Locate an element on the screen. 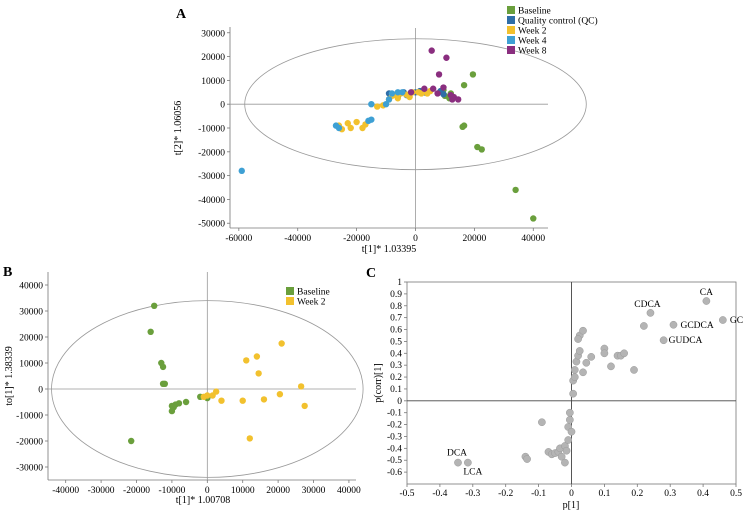 This screenshot has width=743, height=510. panel-c-y-tick-label: 0.6 is located at coordinates (396, 331).